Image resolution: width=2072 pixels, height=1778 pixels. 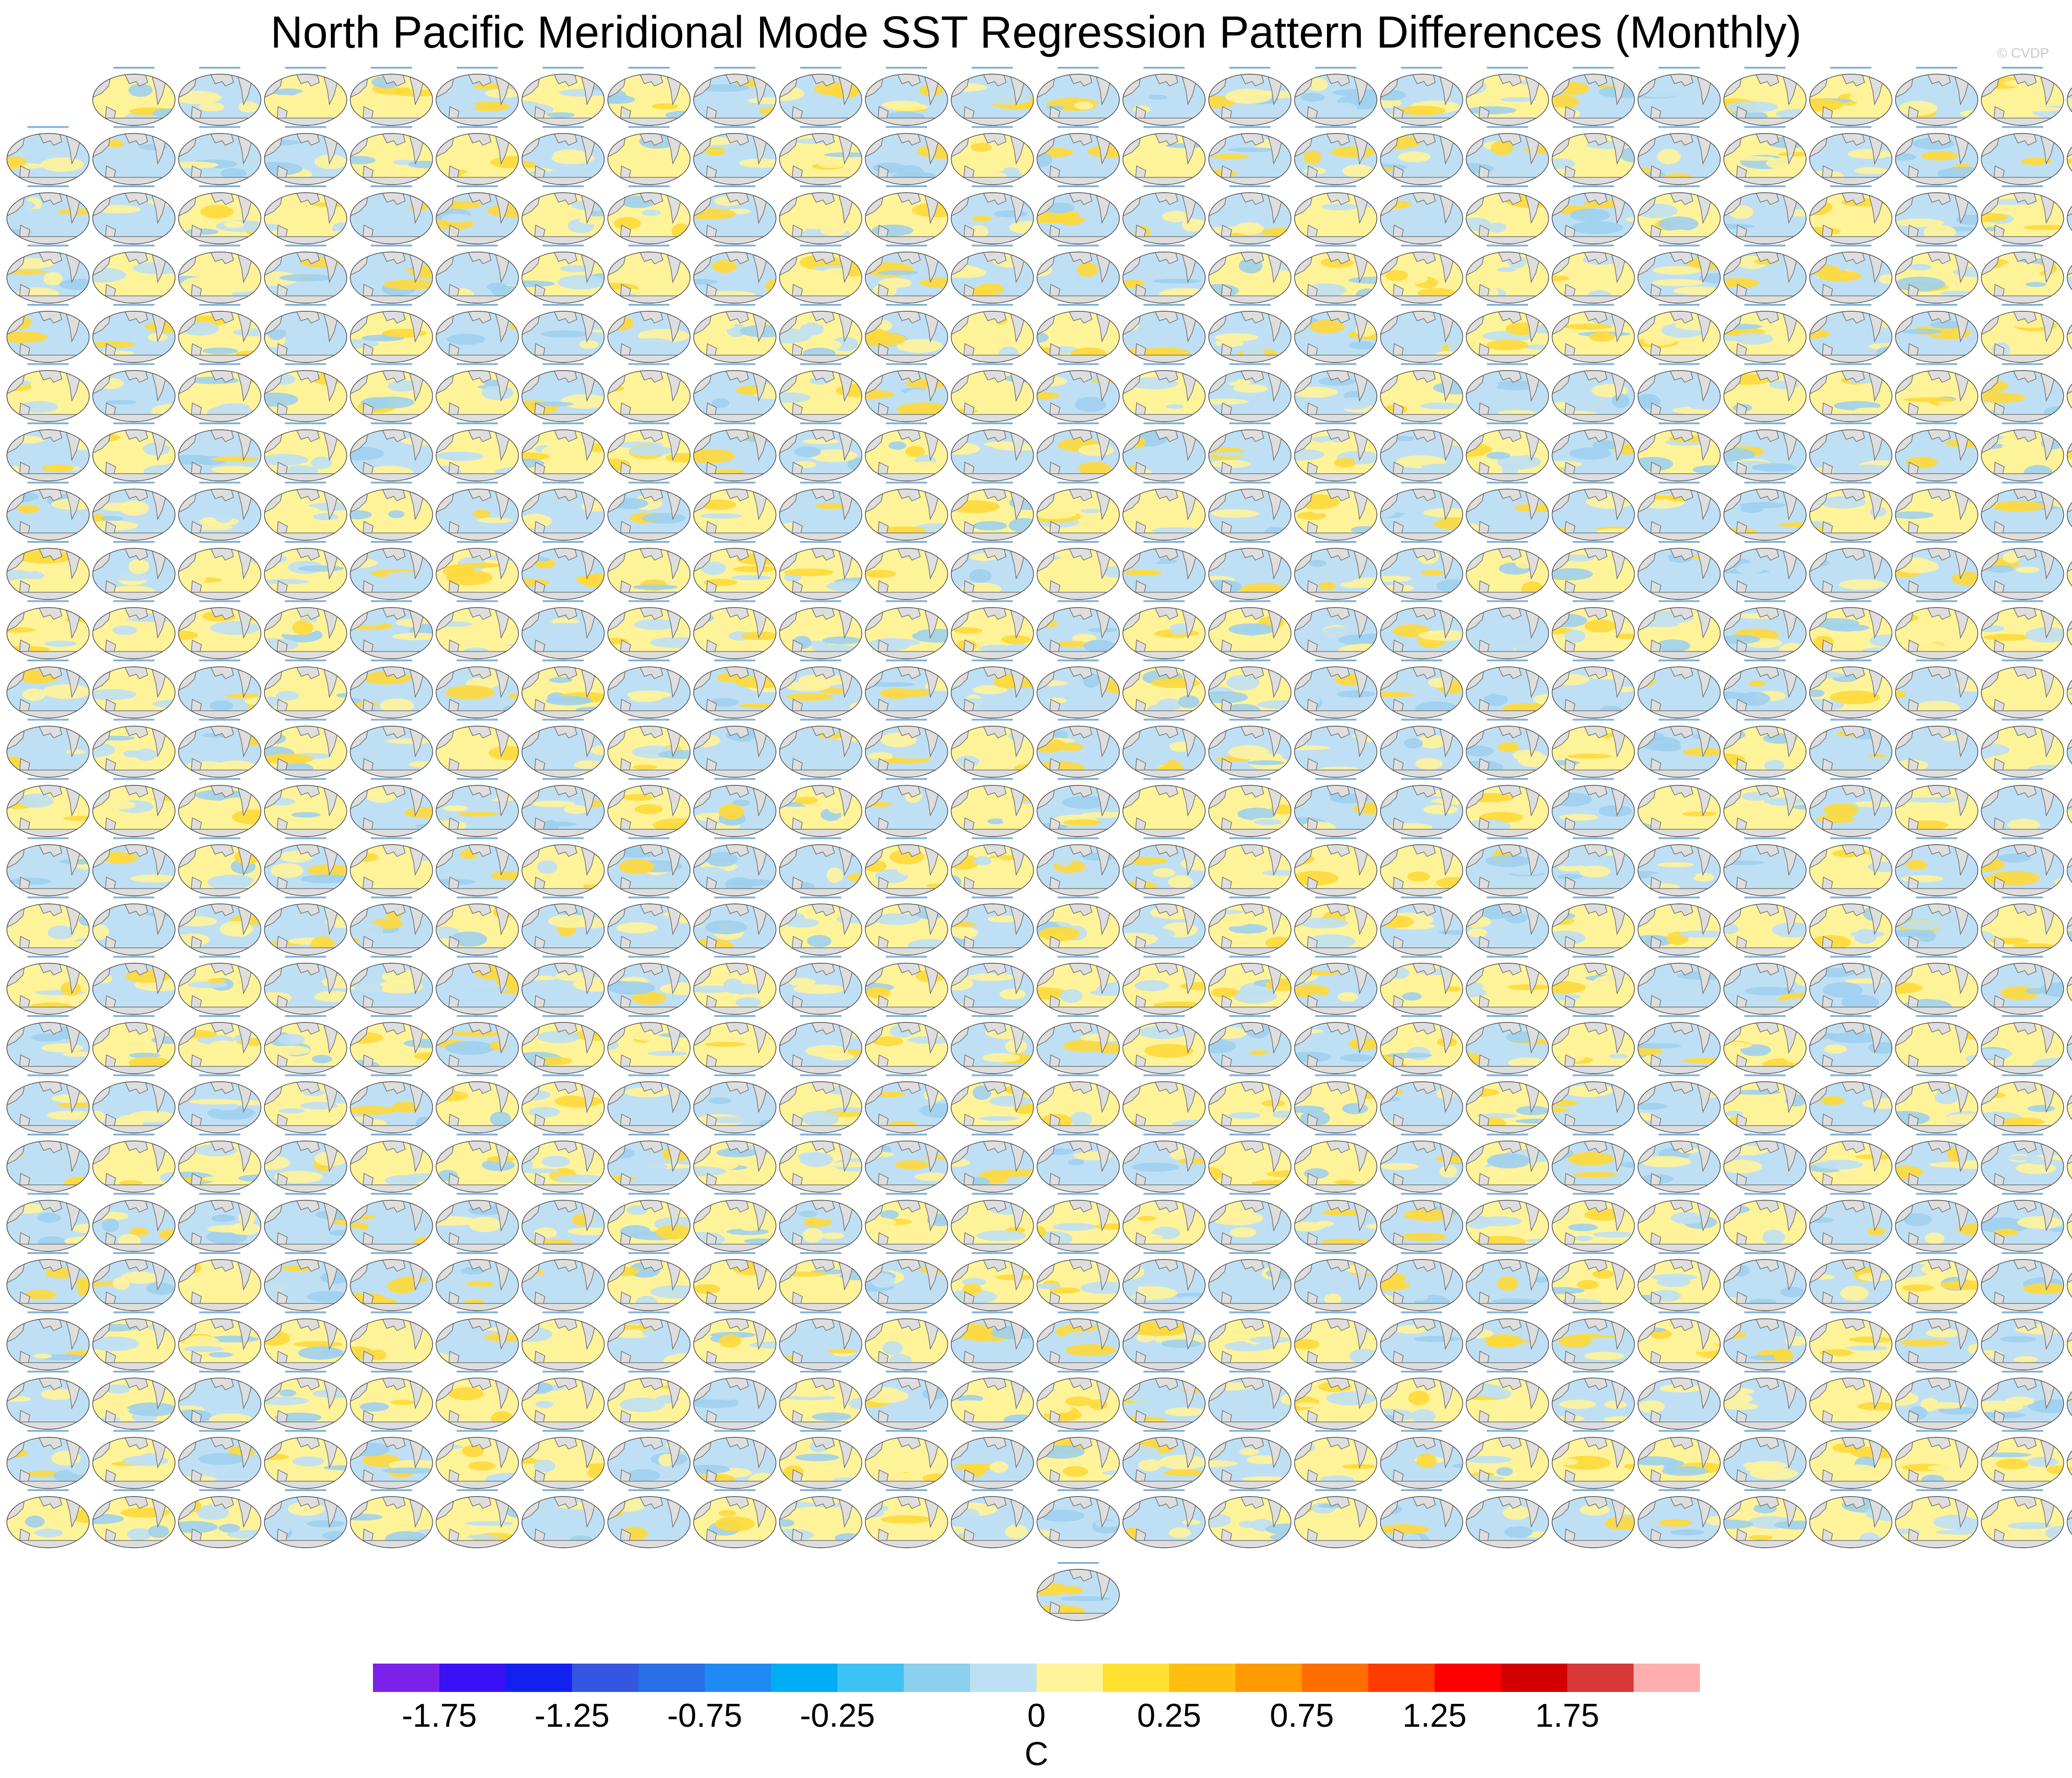 What do you see at coordinates (704, 1715) in the screenshot?
I see `colorbar-tick-label: -0.75` at bounding box center [704, 1715].